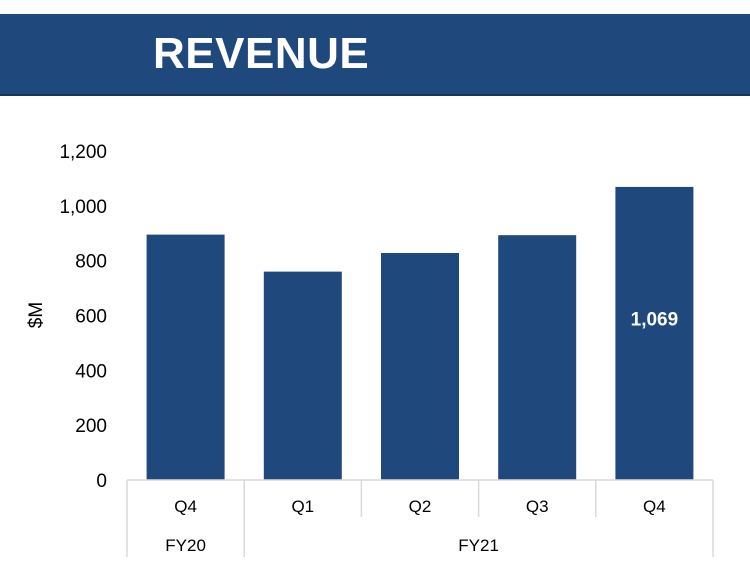 Image resolution: width=750 pixels, height=569 pixels. What do you see at coordinates (91, 262) in the screenshot?
I see `y-tick-label: 800` at bounding box center [91, 262].